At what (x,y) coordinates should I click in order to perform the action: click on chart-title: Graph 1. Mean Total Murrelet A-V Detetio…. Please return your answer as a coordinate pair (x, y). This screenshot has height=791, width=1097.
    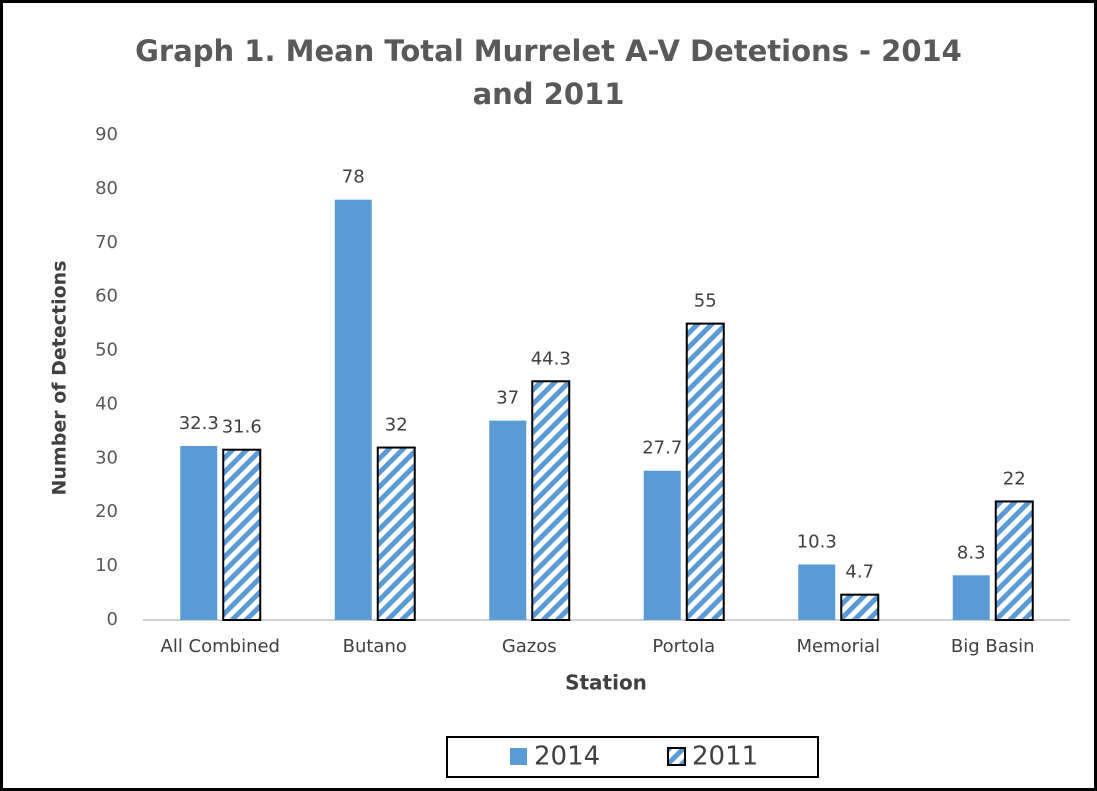
    Looking at the image, I should click on (548, 72).